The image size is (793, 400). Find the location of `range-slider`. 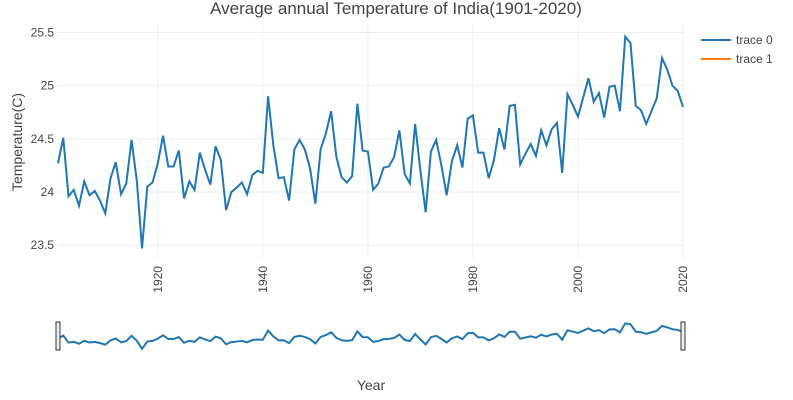

range-slider is located at coordinates (370, 336).